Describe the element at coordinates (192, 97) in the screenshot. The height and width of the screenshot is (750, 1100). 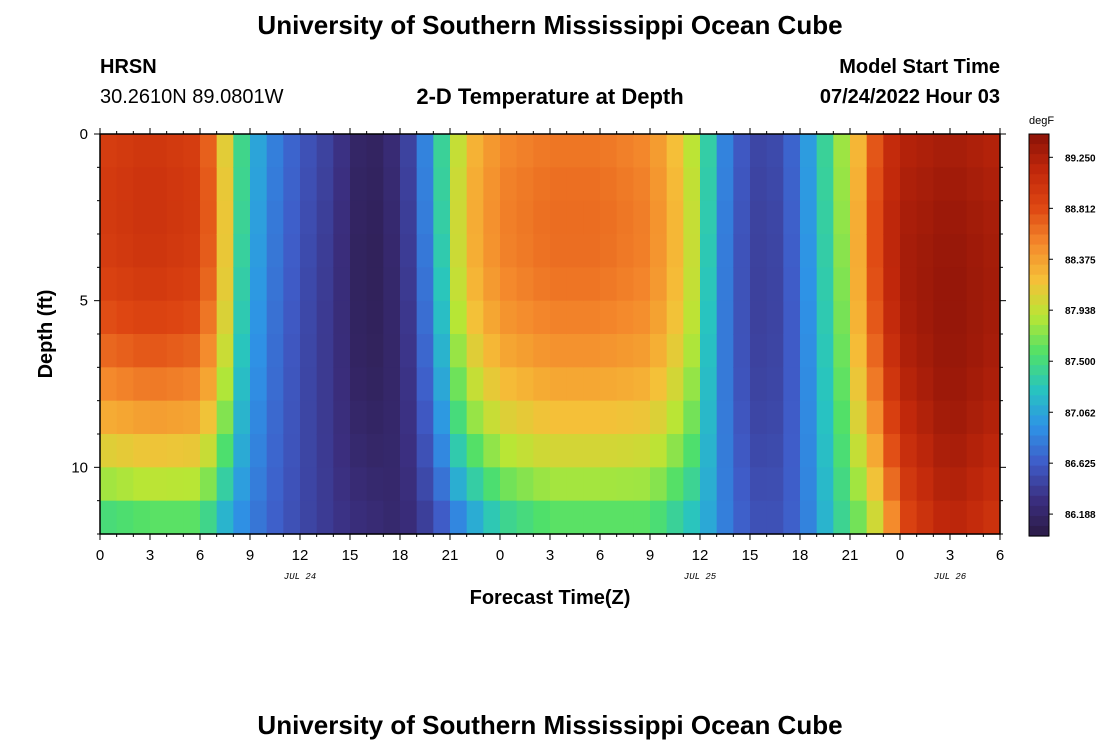
I see `station-coords: 30.2610N 89.0801W` at that location.